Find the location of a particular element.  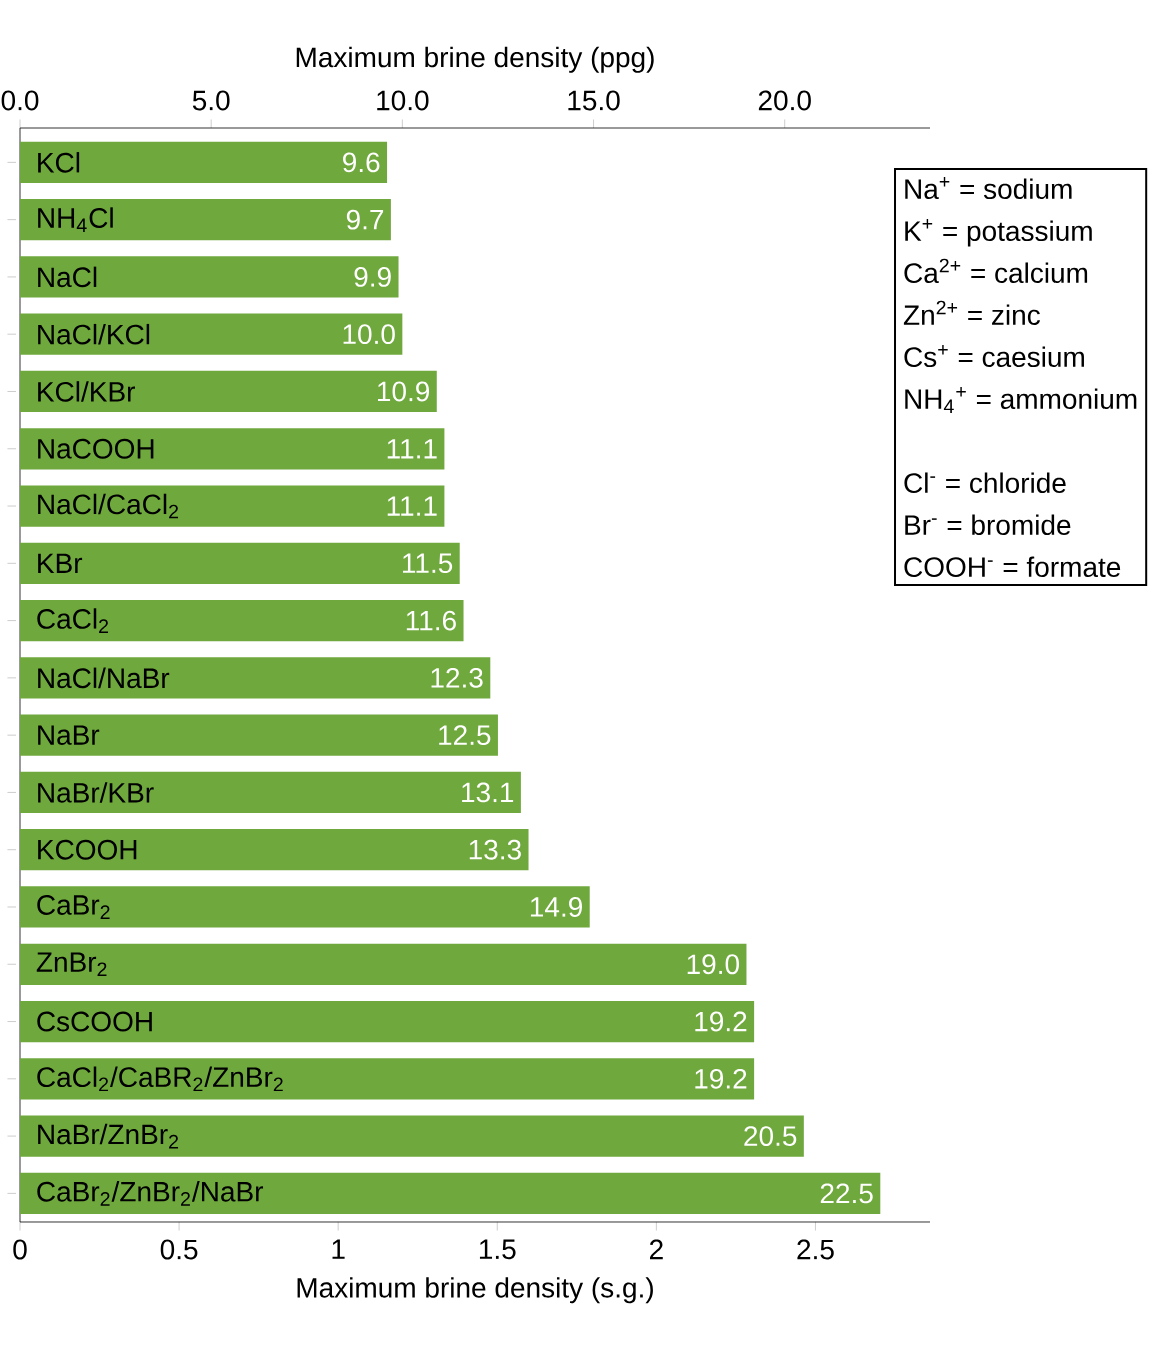

annotation: K$^{+}$ = potassium is located at coordinates (998, 232).